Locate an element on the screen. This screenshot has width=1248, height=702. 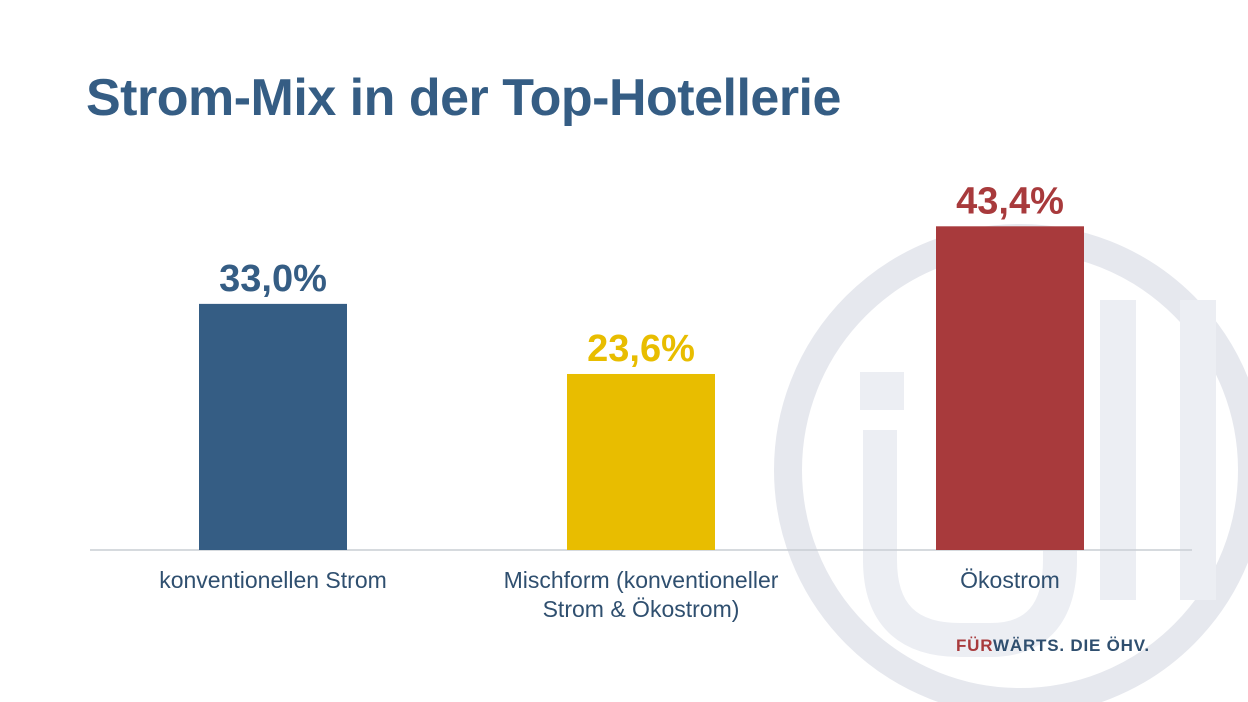
data-label-3: 43,4% is located at coordinates (1010, 201).